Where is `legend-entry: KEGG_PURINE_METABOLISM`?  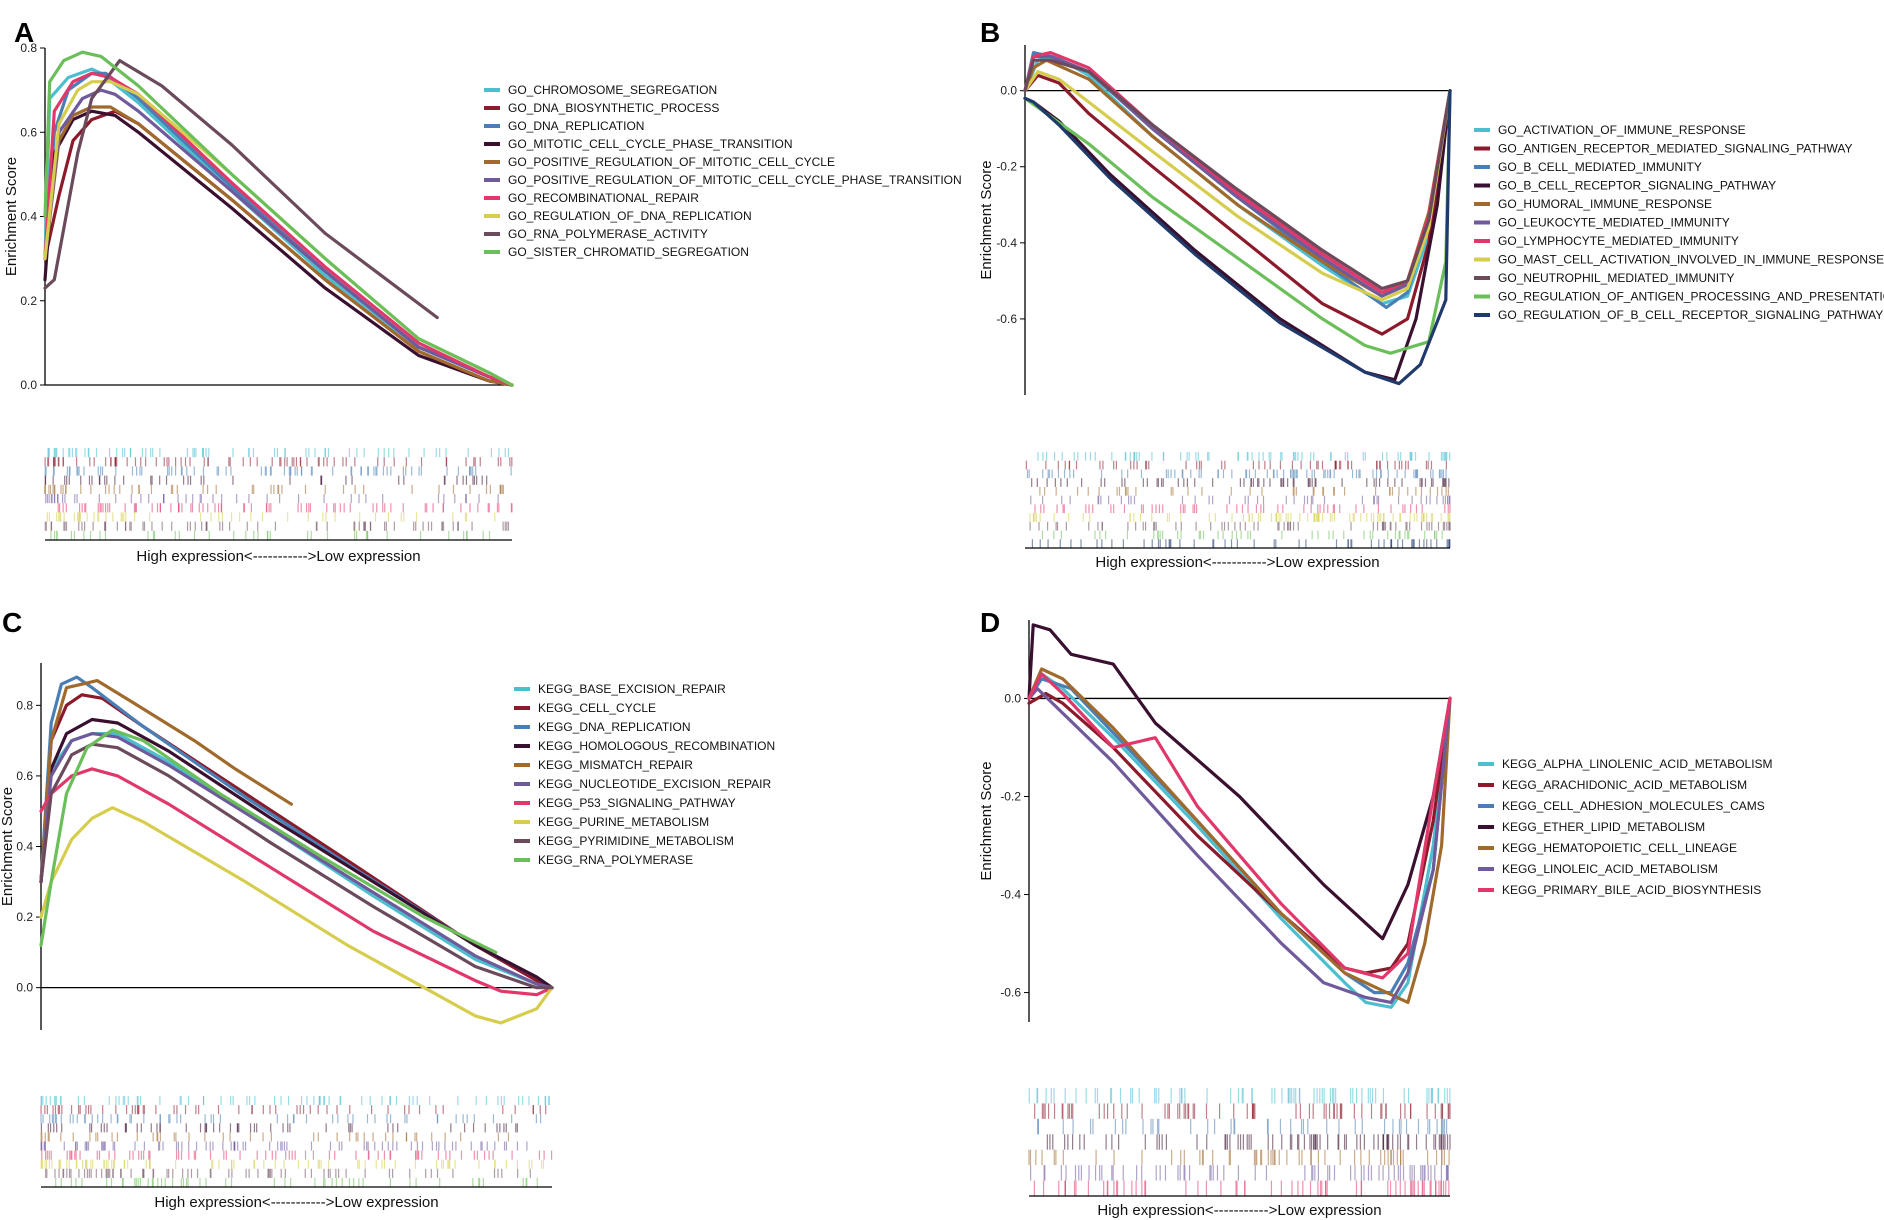
legend-entry: KEGG_PURINE_METABOLISM is located at coordinates (623, 822).